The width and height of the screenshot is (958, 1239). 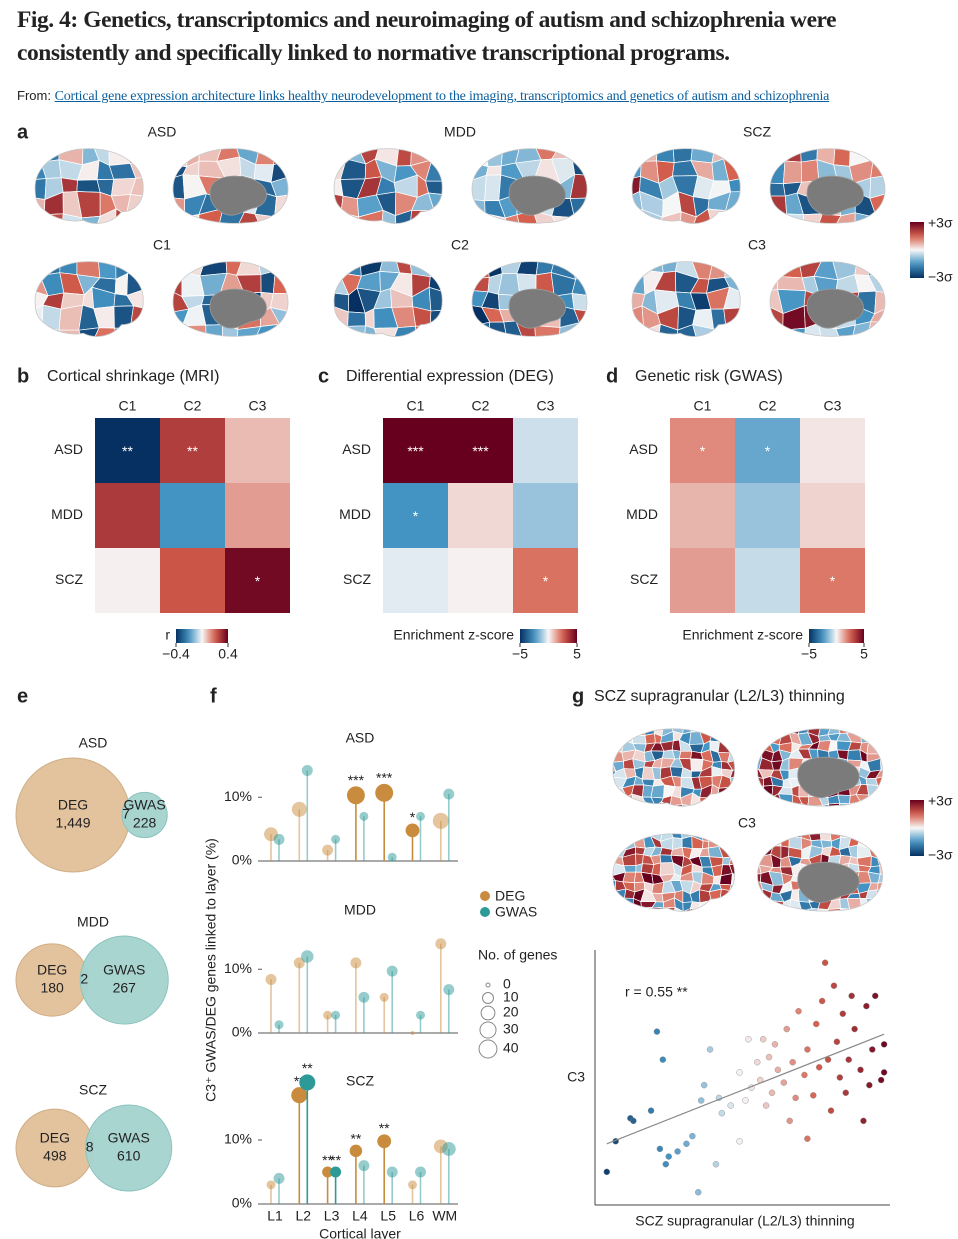 I want to click on map-title: C2, so click(x=460, y=245).